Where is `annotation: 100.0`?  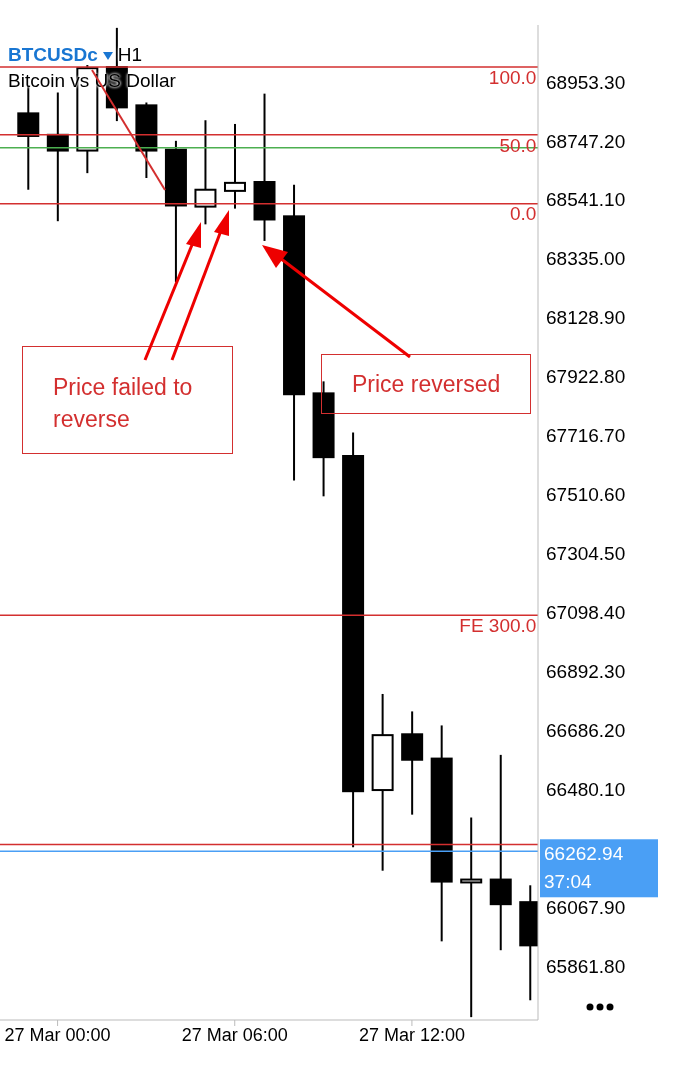 annotation: 100.0 is located at coordinates (512, 77).